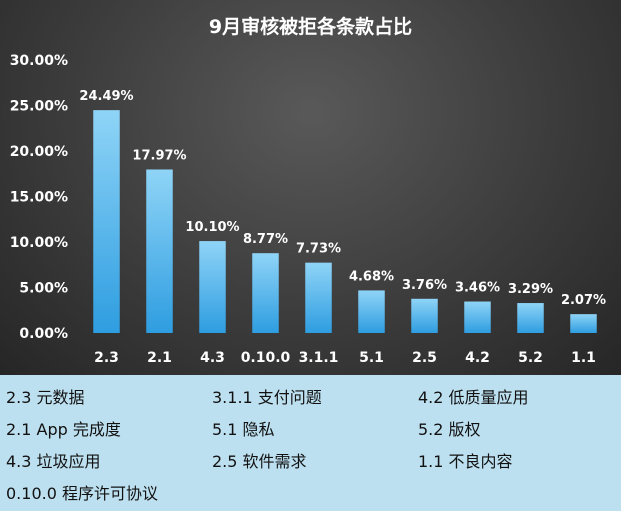 Image resolution: width=621 pixels, height=511 pixels. What do you see at coordinates (212, 358) in the screenshot?
I see `x-tick-label: 4.3` at bounding box center [212, 358].